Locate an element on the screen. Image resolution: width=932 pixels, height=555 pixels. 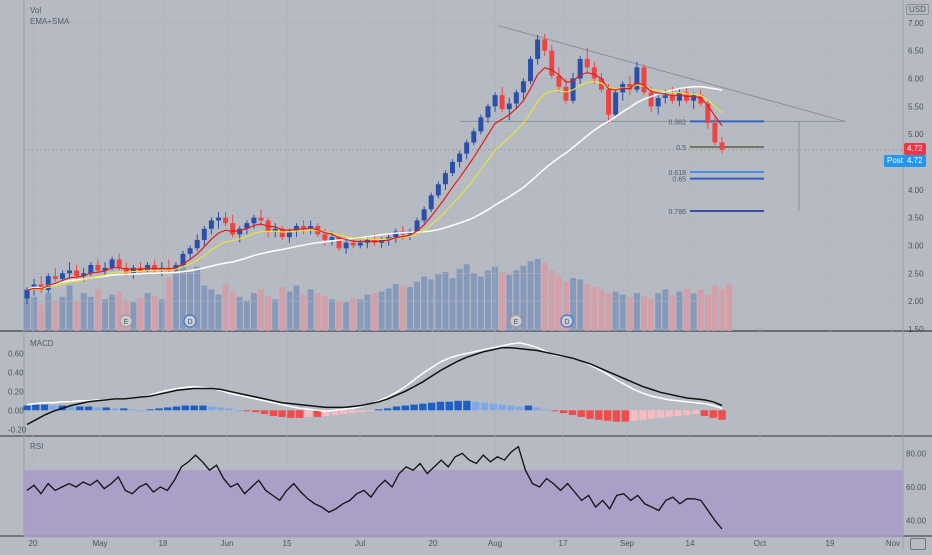
x-tick-label: May is located at coordinates (99, 543).